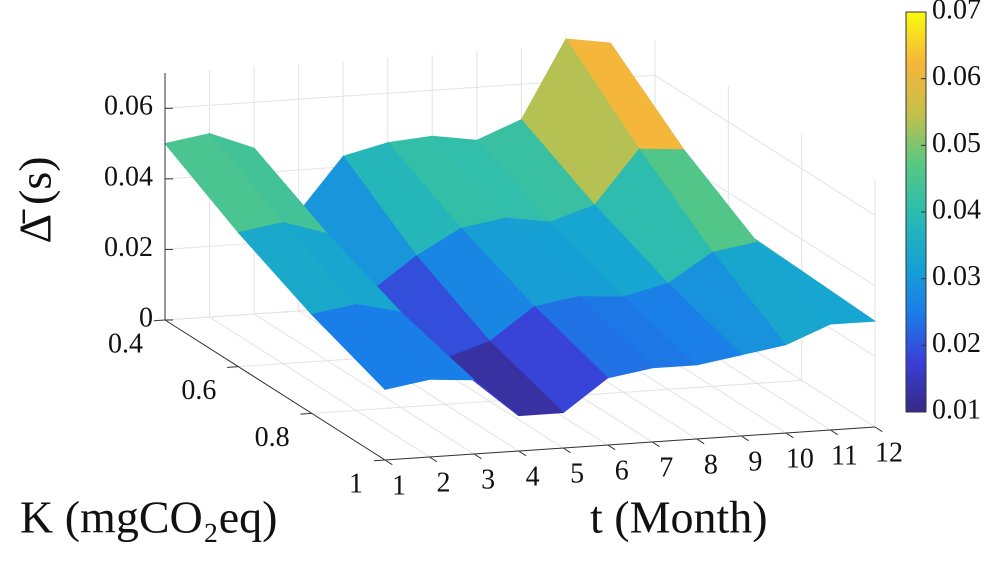 This screenshot has height=570, width=996. I want to click on x-tick-label: 11, so click(844, 455).